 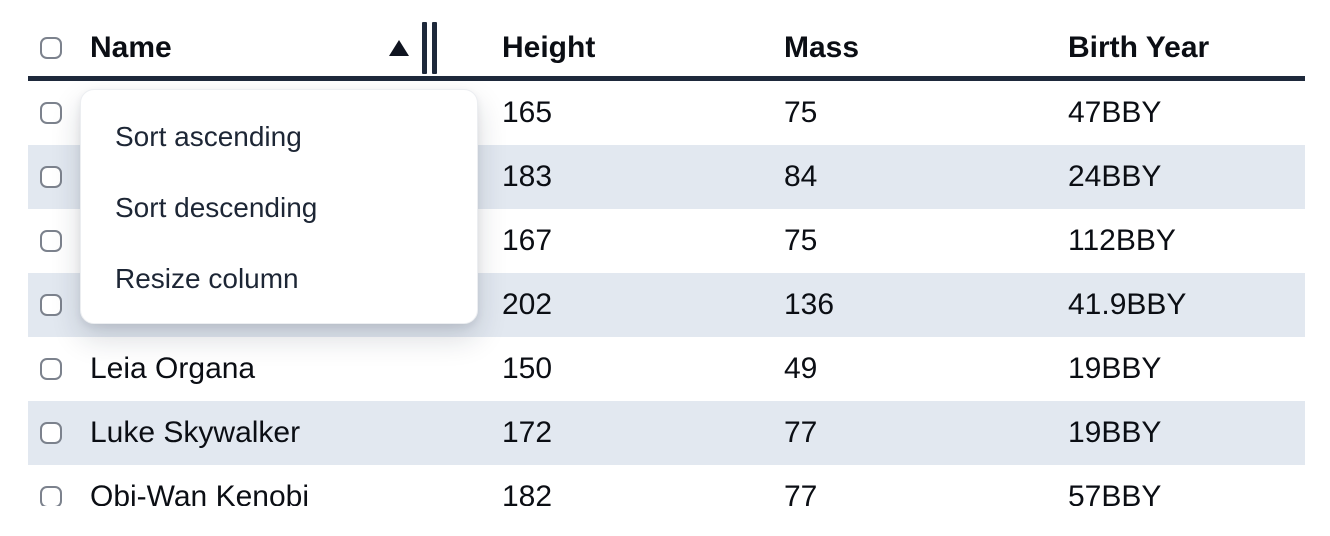 What do you see at coordinates (173, 368) in the screenshot?
I see `cell-name: Leia Organa` at bounding box center [173, 368].